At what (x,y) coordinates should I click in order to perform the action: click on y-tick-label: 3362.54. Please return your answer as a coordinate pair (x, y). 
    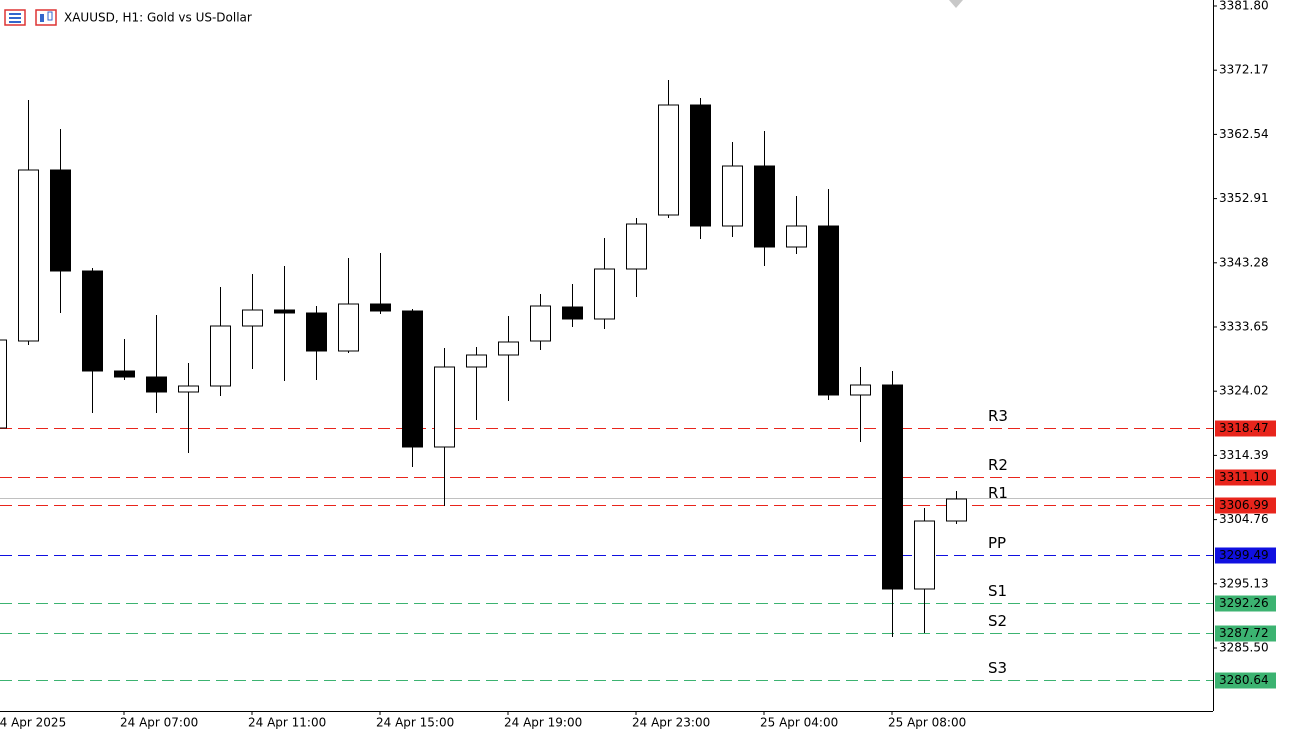
    Looking at the image, I should click on (1244, 134).